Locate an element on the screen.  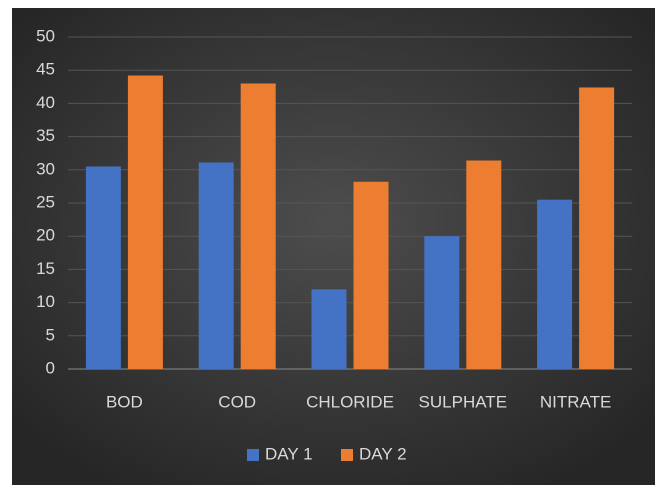
y-tick-label: 30 is located at coordinates (45, 168).